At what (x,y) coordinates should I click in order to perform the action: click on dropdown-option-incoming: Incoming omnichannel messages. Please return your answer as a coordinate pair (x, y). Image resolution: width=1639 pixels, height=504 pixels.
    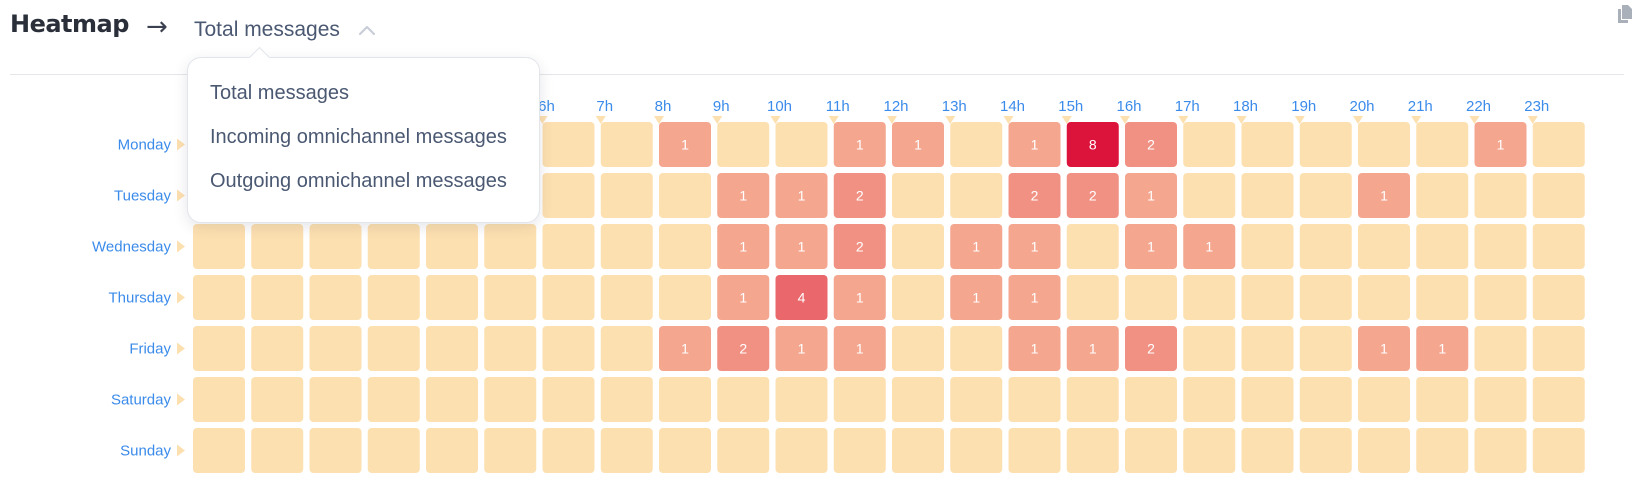
    Looking at the image, I should click on (358, 137).